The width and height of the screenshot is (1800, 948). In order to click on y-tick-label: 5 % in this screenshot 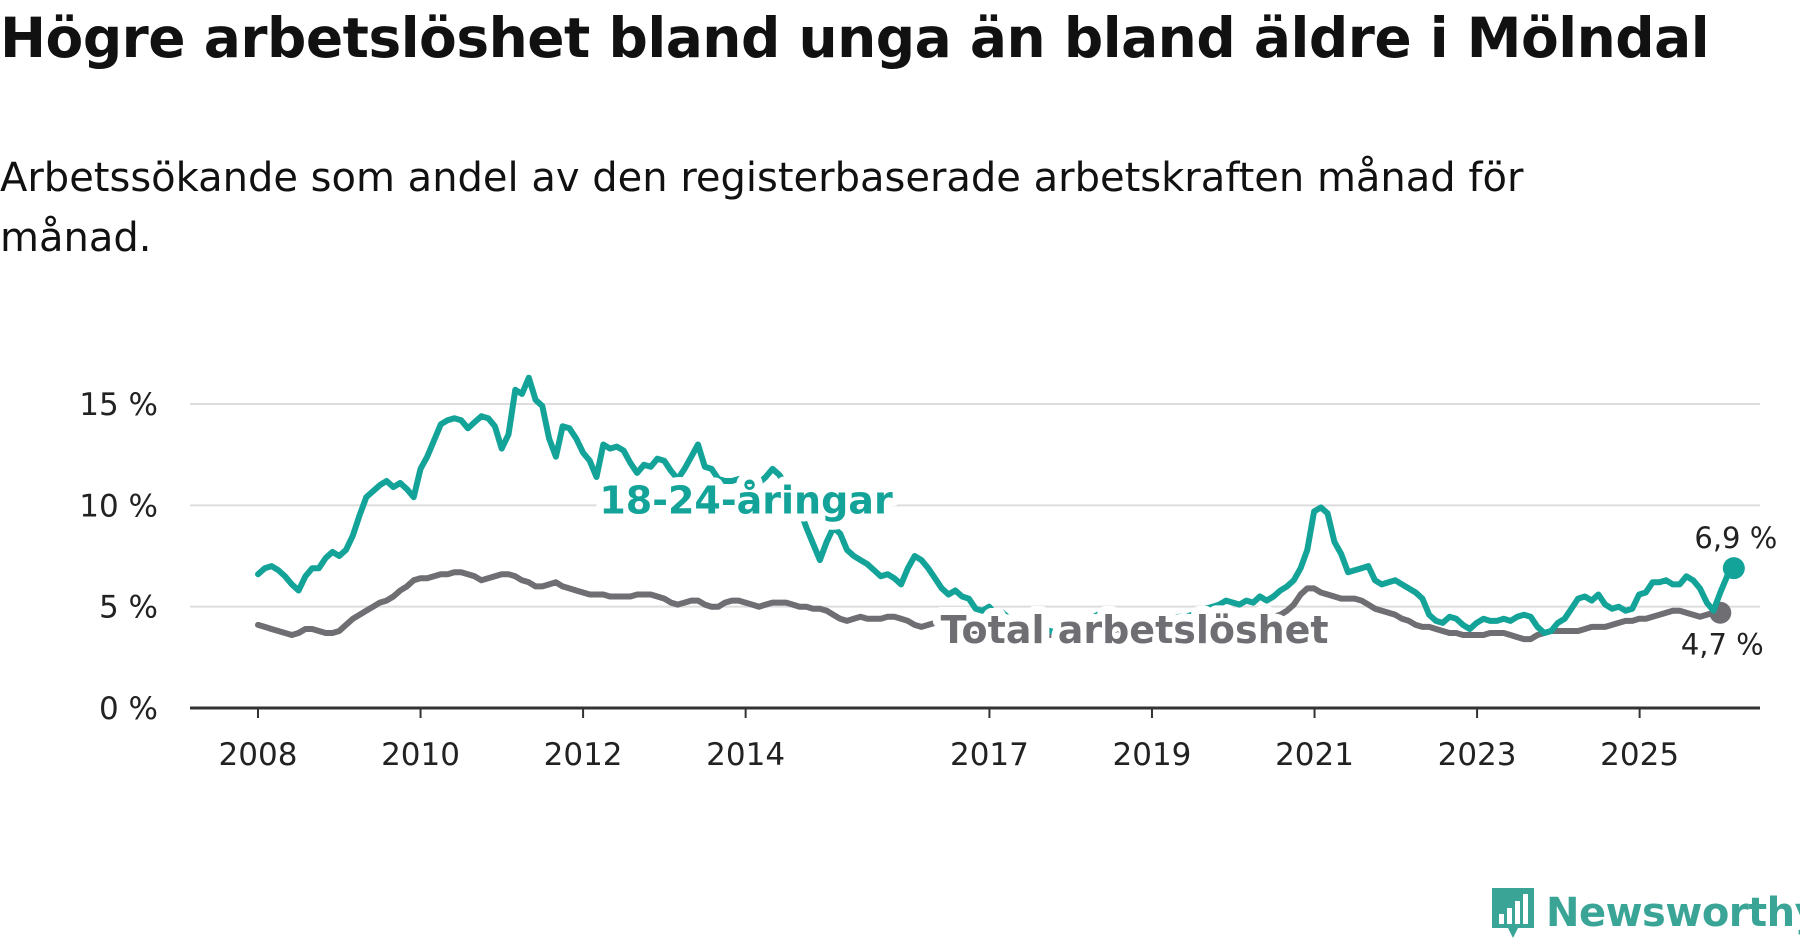, I will do `click(128, 608)`.